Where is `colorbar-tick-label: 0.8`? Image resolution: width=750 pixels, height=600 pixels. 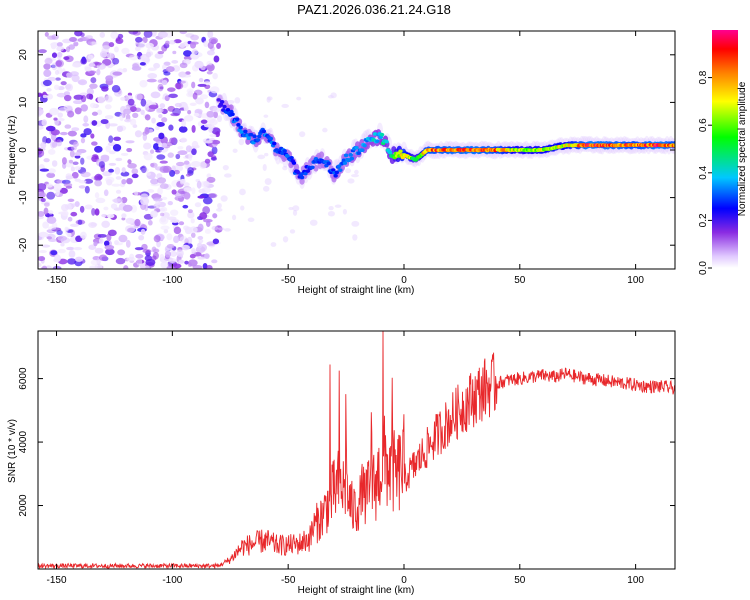 colorbar-tick-label: 0.8 is located at coordinates (703, 77).